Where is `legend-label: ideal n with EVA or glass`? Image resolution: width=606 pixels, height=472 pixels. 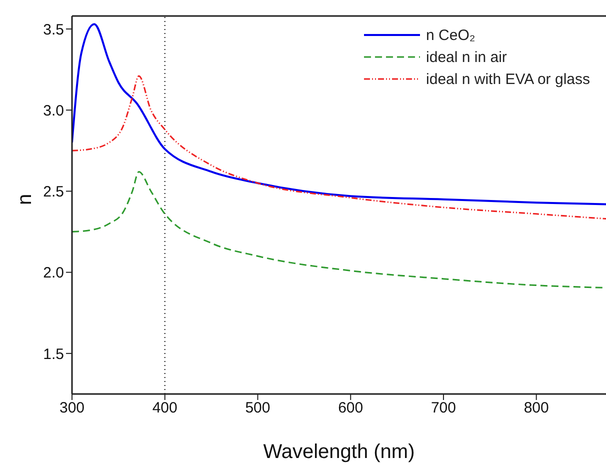
legend-label: ideal n with EVA or glass is located at coordinates (508, 79).